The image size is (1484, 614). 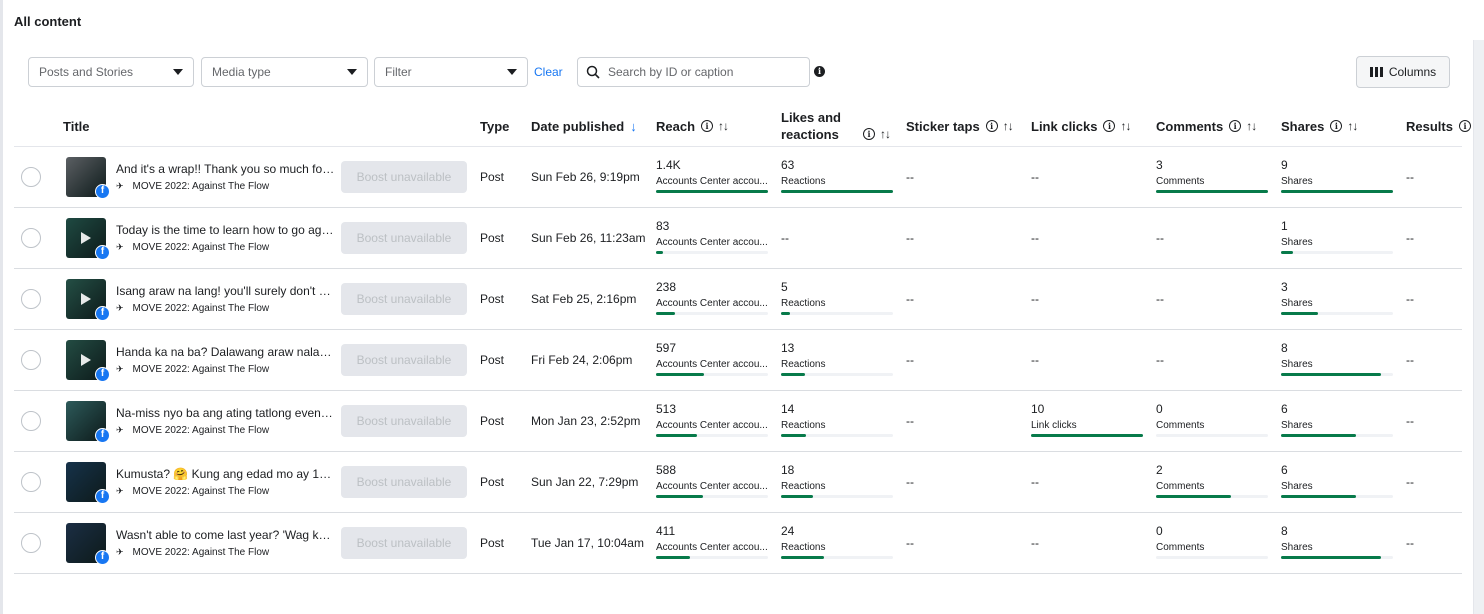 What do you see at coordinates (633, 126) in the screenshot?
I see `sort-descending-icon: ↓` at bounding box center [633, 126].